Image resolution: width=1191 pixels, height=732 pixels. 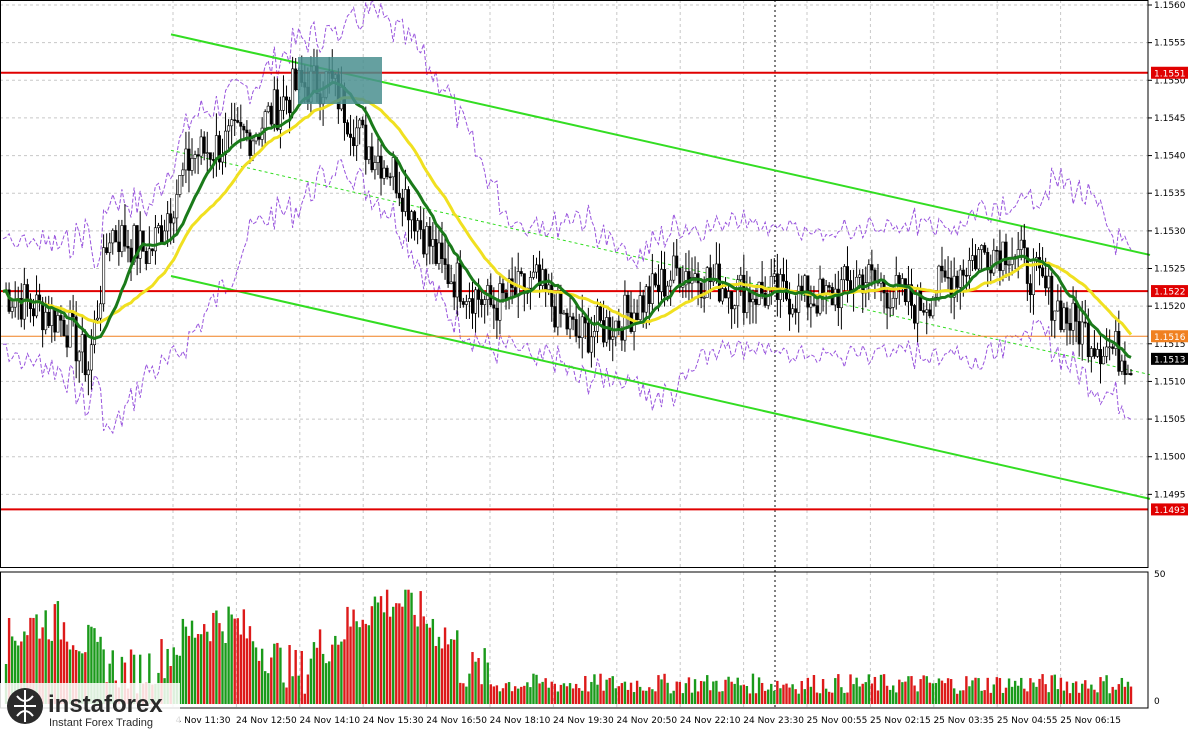 What do you see at coordinates (1170, 420) in the screenshot?
I see `y-tick-label: 1.1505` at bounding box center [1170, 420].